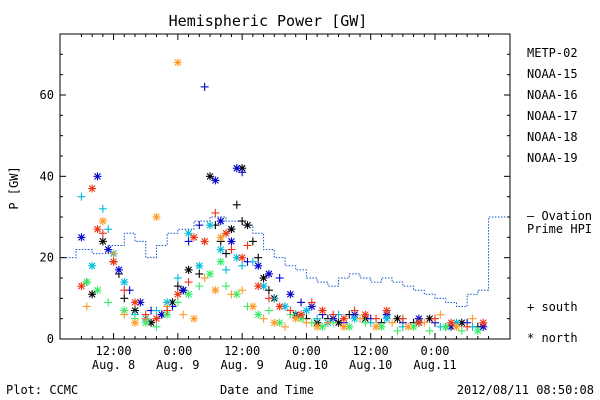 The image size is (600, 400). I want to click on point-noaa-15-south, so click(279, 278).